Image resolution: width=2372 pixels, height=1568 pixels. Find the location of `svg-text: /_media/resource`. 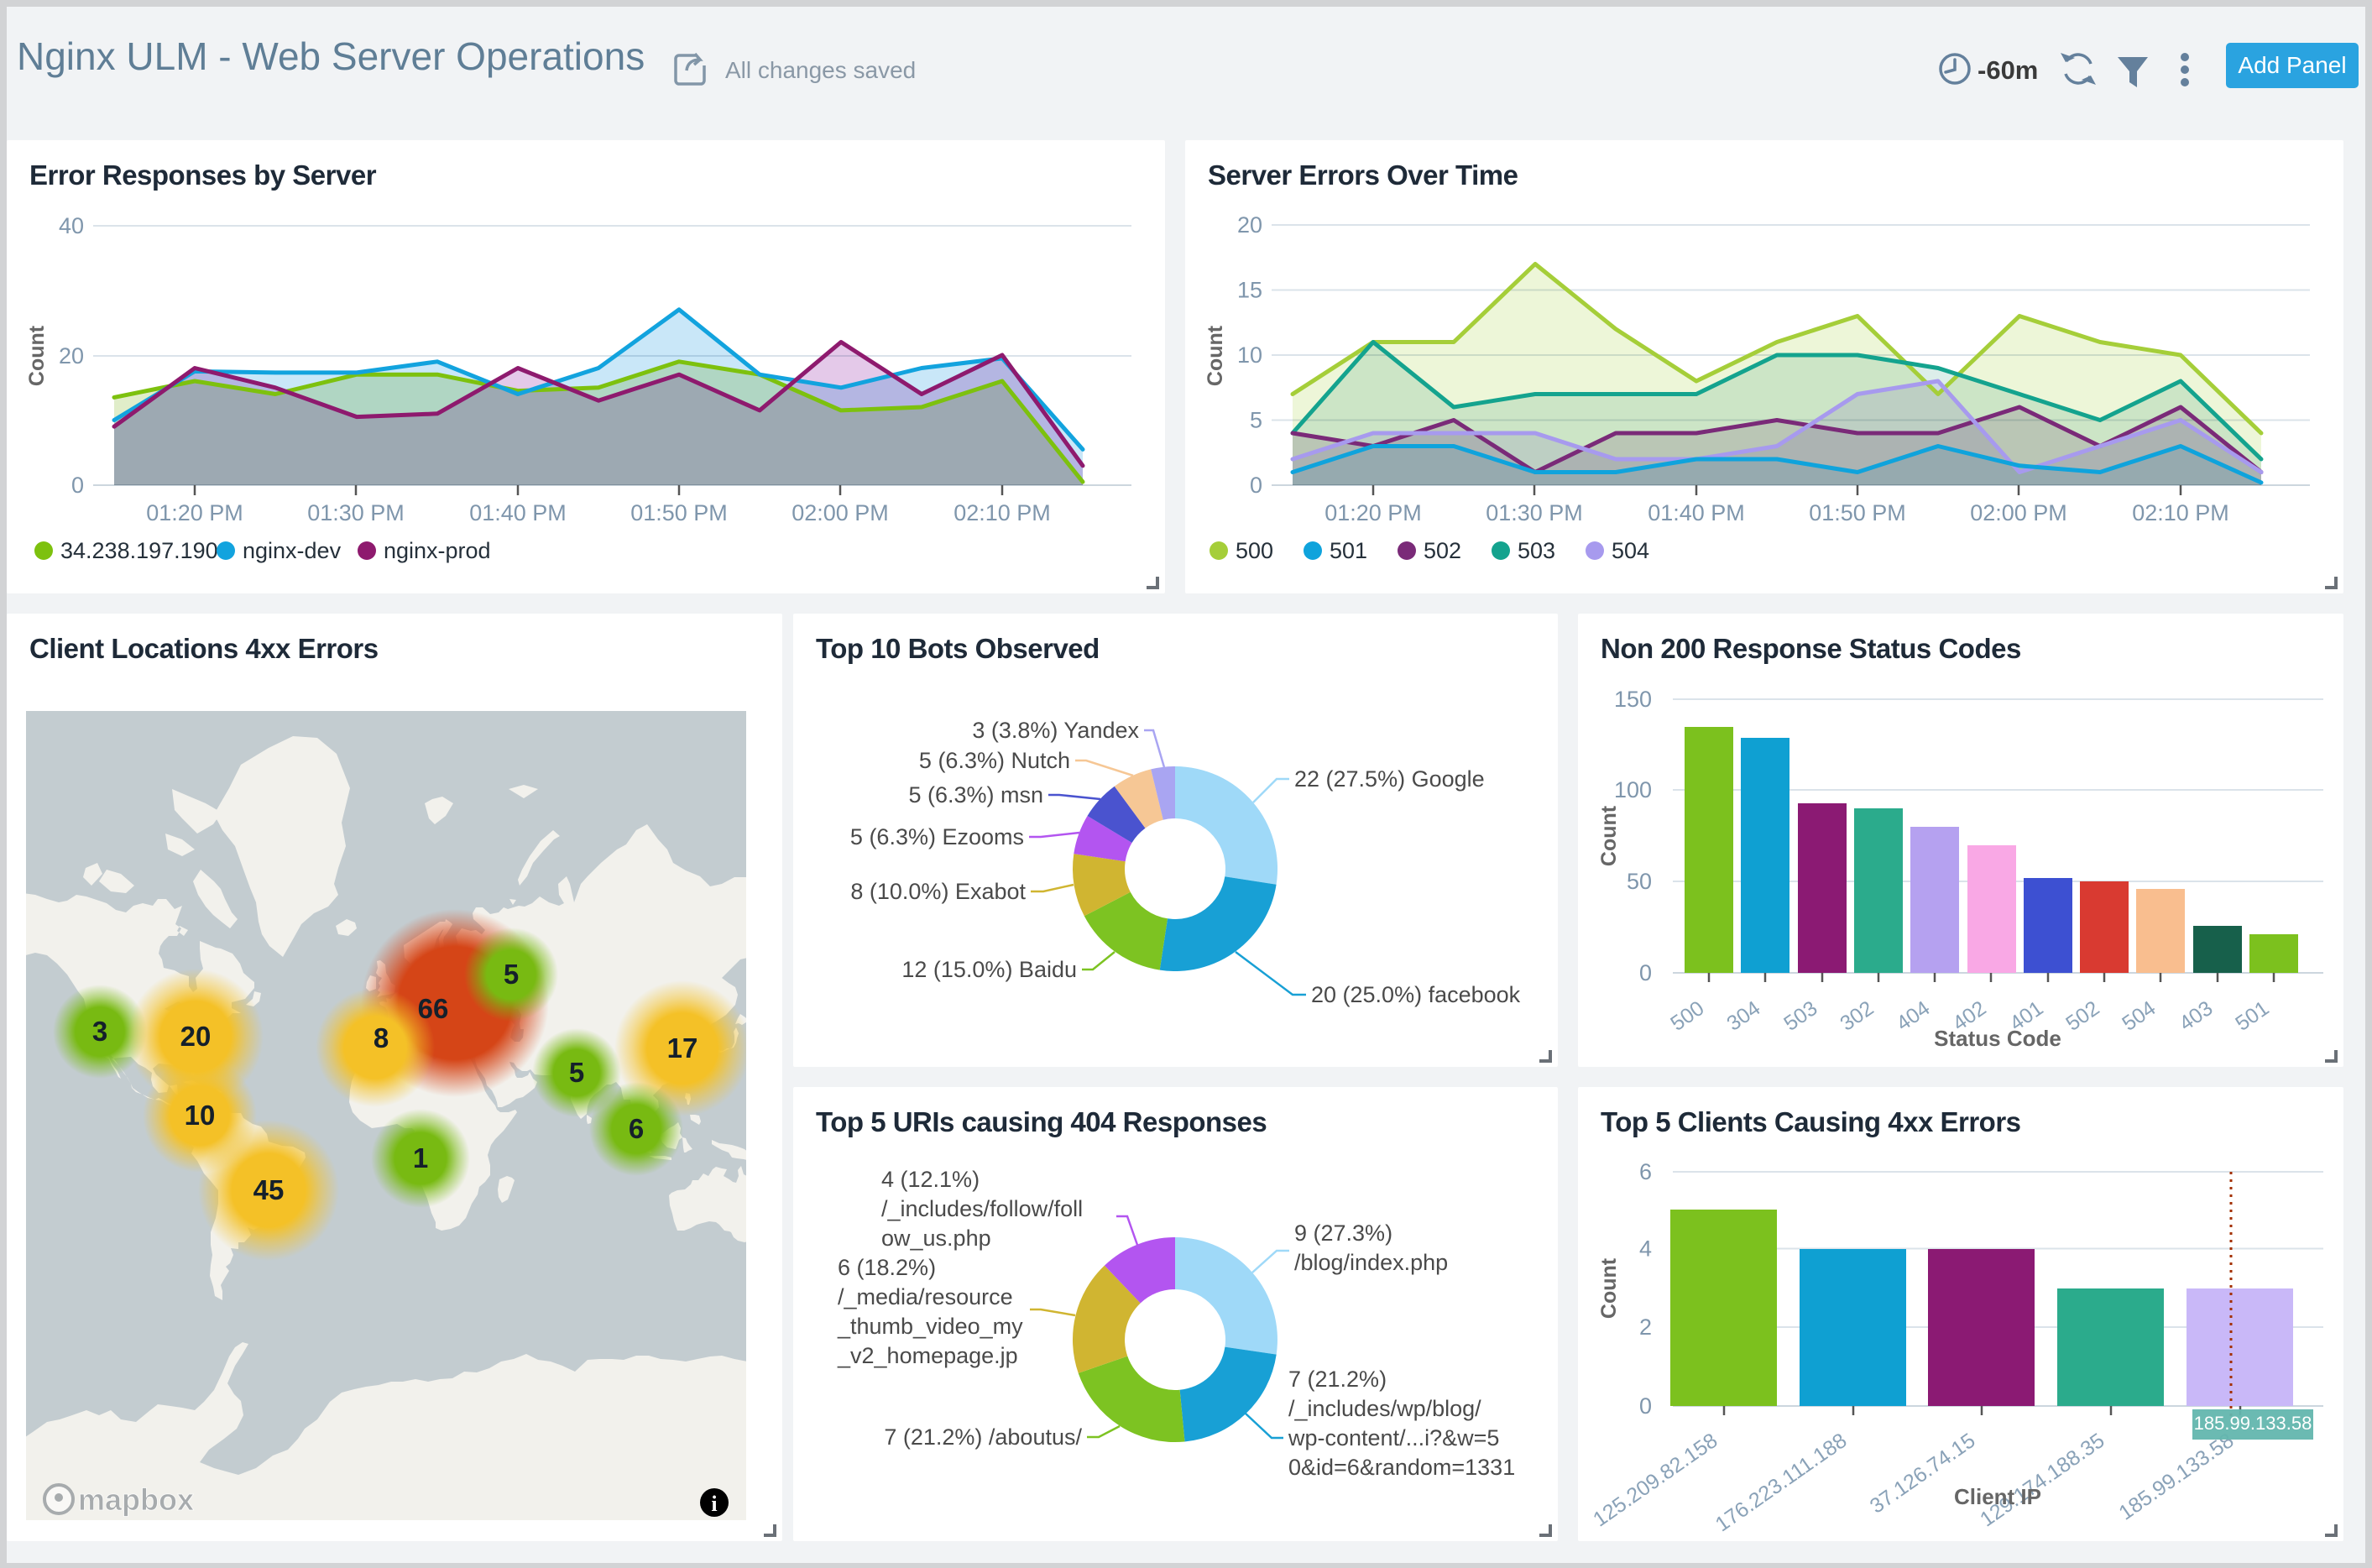

svg-text: /_media/resource is located at coordinates (925, 1296).